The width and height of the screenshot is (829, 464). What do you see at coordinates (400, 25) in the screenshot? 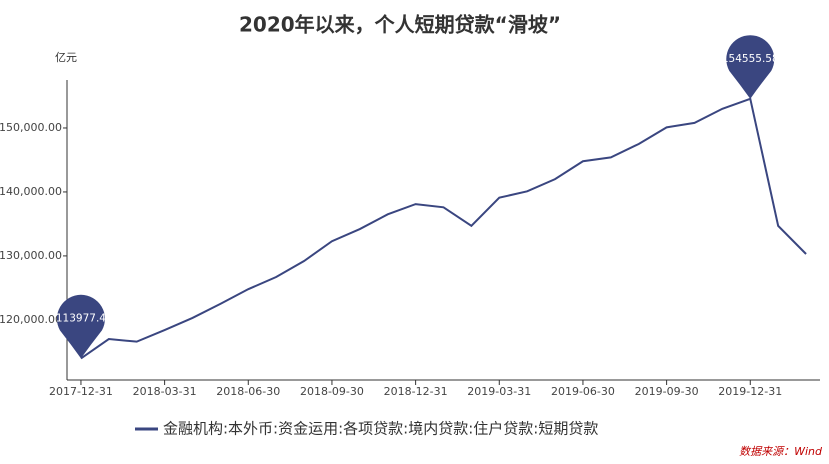
I see `chart-title: 2020年以来，个人短期贷款“滑坡”` at bounding box center [400, 25].